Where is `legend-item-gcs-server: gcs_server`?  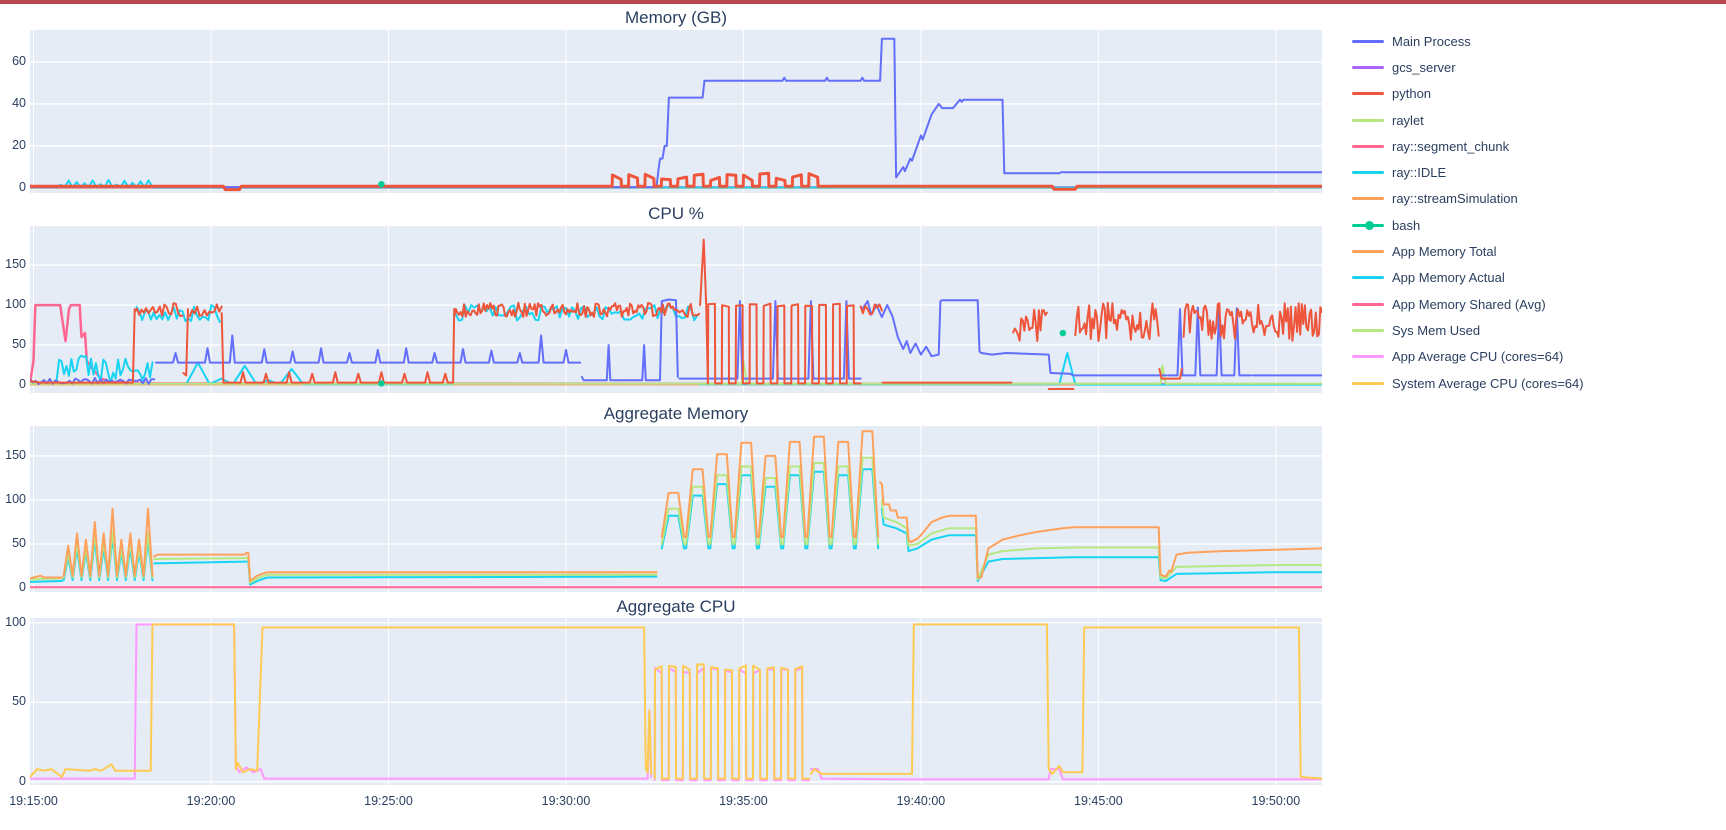 legend-item-gcs-server: gcs_server is located at coordinates (1537, 67).